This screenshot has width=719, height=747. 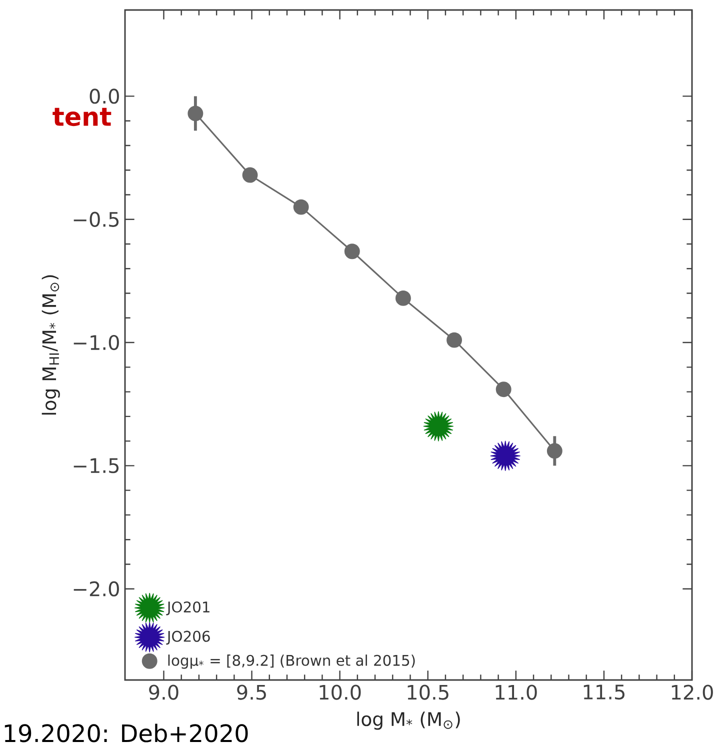 I want to click on text: 19.2020: Deb+2020, so click(x=126, y=733).